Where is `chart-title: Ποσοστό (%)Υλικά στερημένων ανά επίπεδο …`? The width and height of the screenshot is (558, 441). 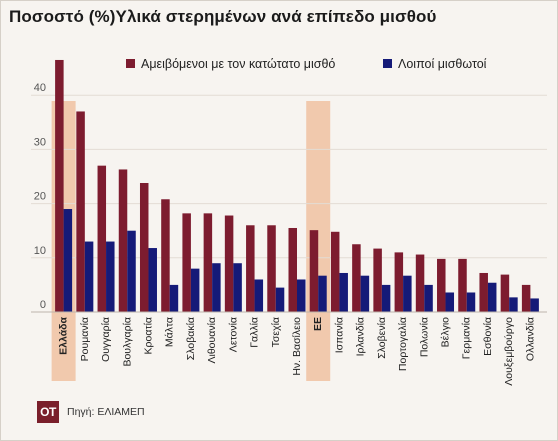 chart-title: Ποσοστό (%)Υλικά στερημένων ανά επίπεδο … is located at coordinates (223, 16).